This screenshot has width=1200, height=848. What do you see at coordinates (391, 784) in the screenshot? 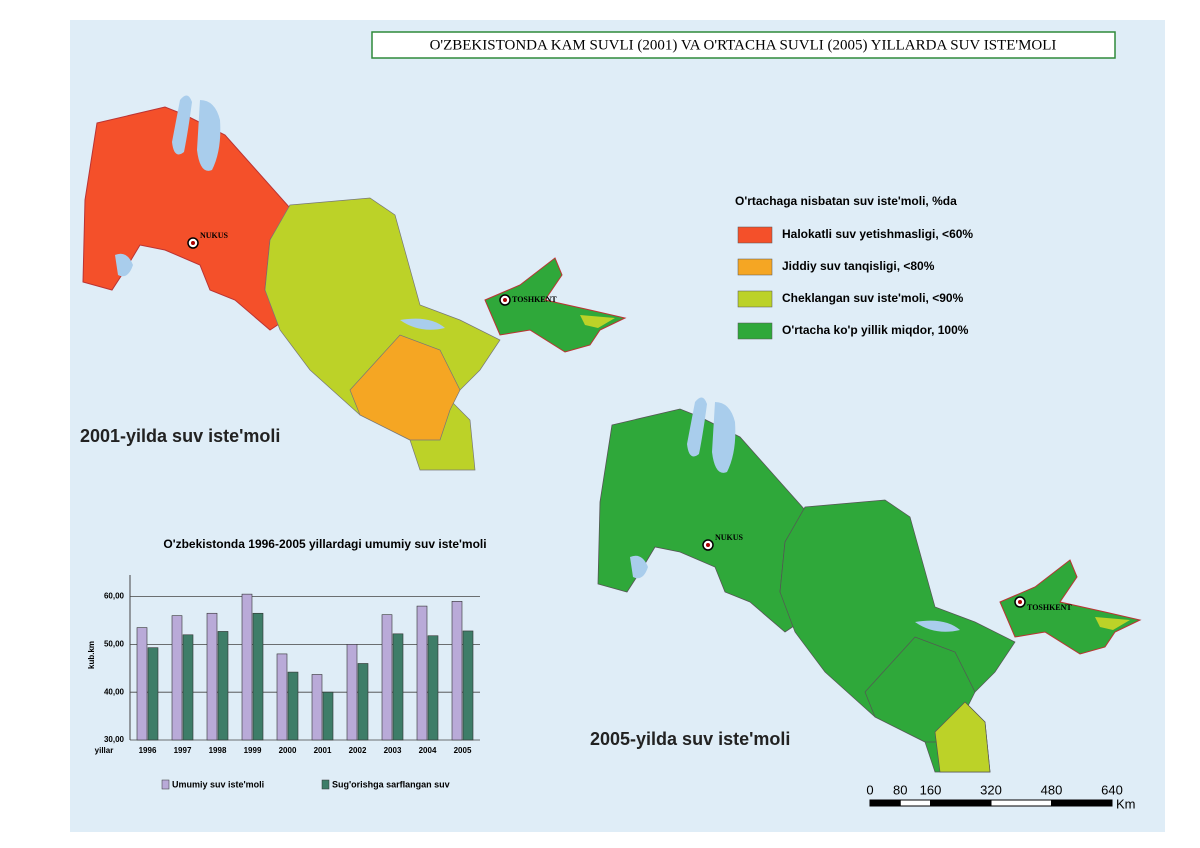
I see `legend-label: Sug'orishga sarflangan suv` at bounding box center [391, 784].